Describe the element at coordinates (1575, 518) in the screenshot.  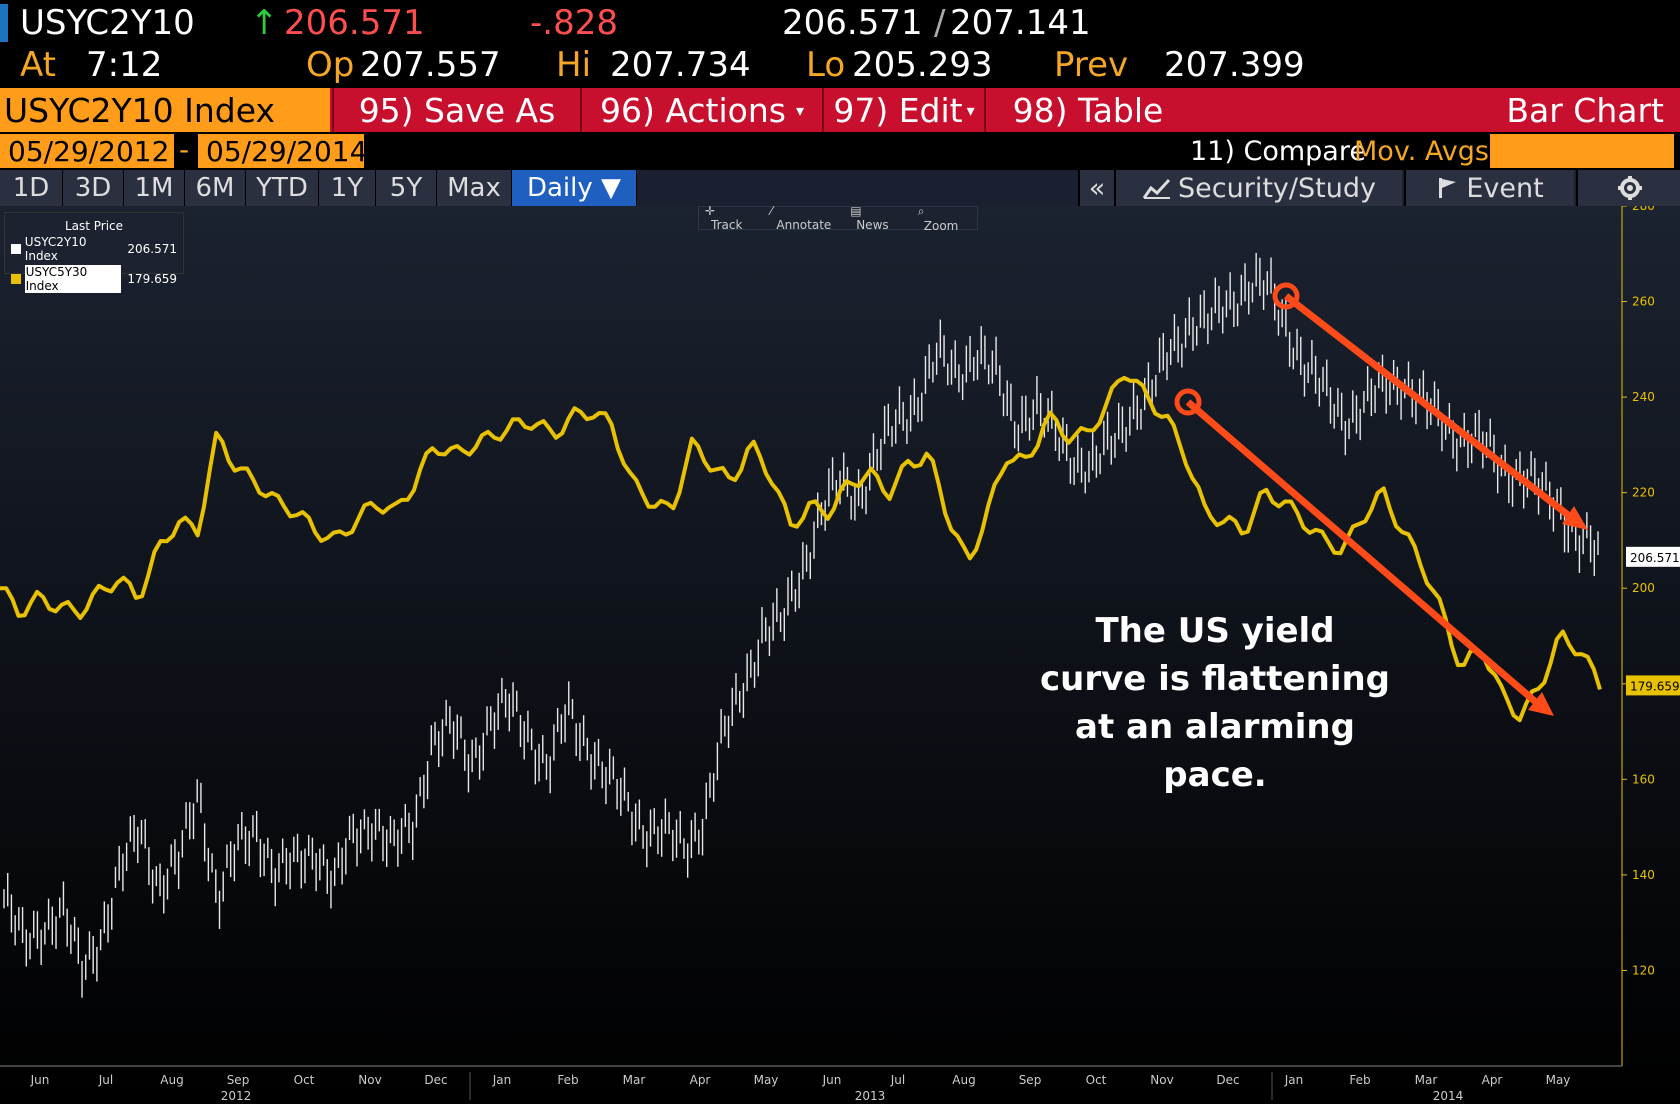
I see `arrow-2y10-head` at that location.